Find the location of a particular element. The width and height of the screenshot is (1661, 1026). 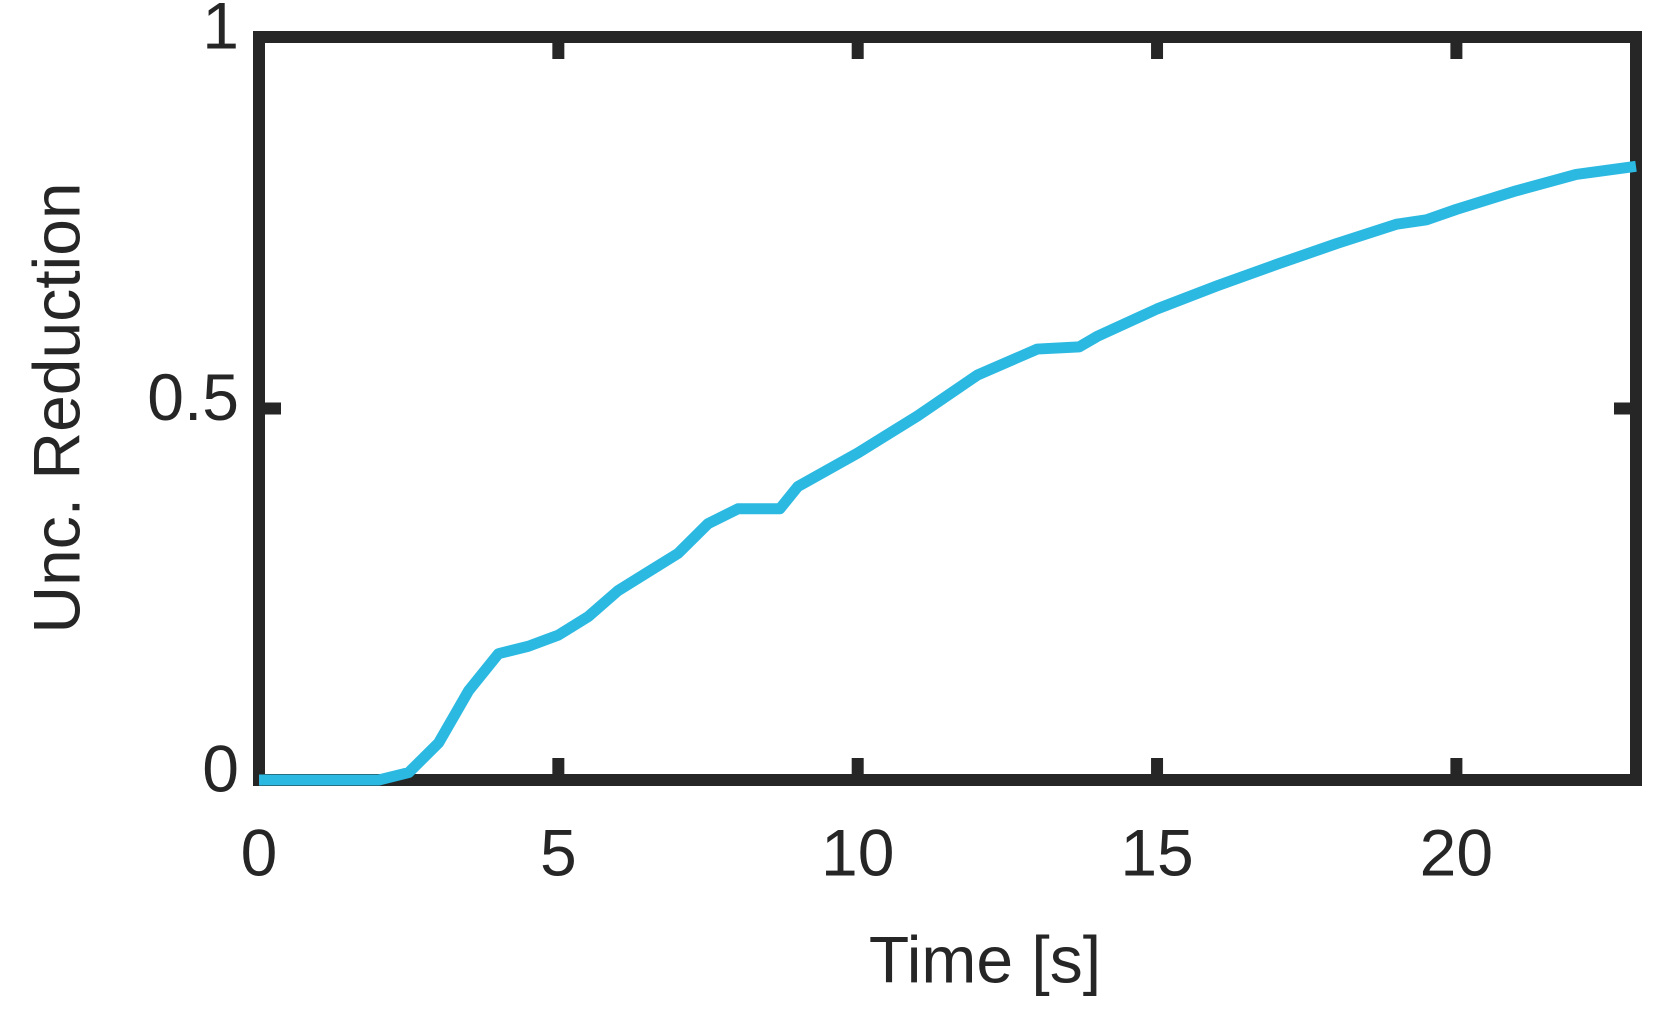

x-tick-label: 20 is located at coordinates (1456, 852).